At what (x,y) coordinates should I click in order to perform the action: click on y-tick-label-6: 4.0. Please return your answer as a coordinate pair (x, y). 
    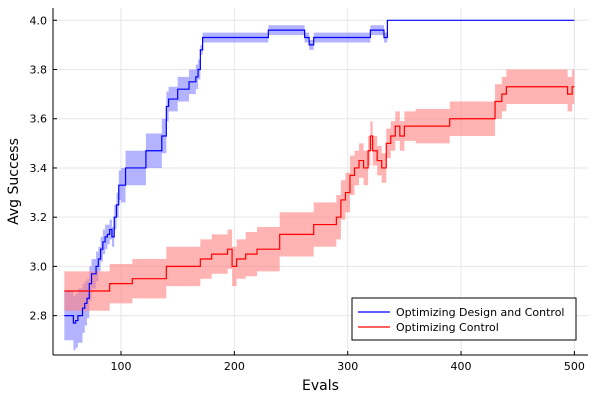
    Looking at the image, I should click on (39, 20).